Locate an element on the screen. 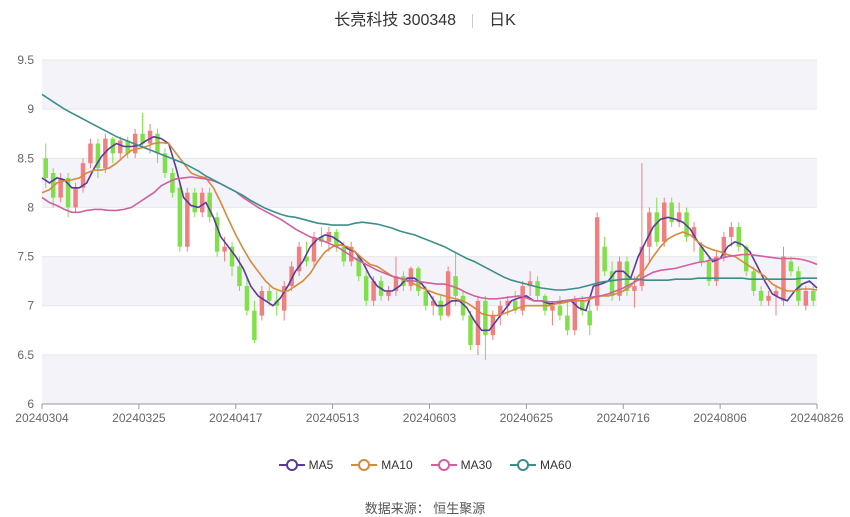 Image resolution: width=850 pixels, height=517 pixels. x-tick-label: 20240417 is located at coordinates (236, 418).